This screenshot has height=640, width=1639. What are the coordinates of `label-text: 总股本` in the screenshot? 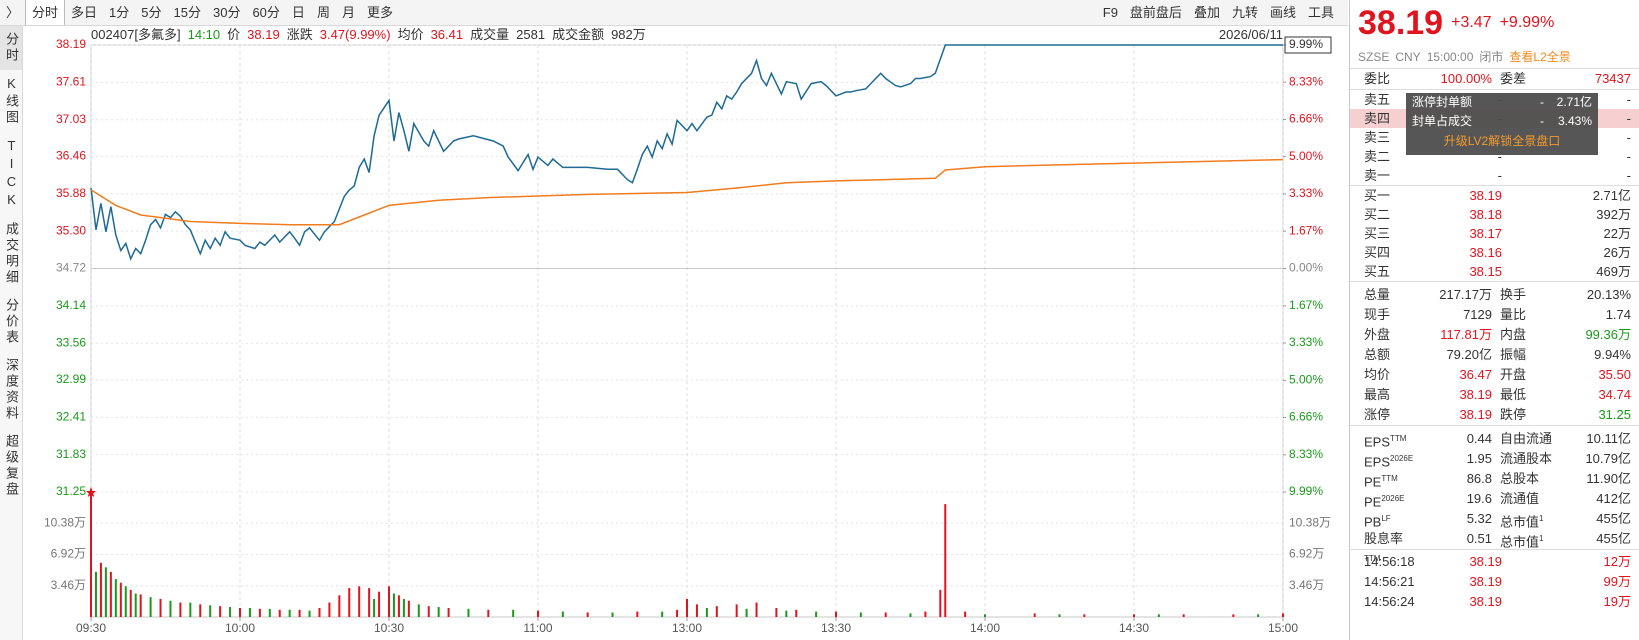 It's located at (1520, 478).